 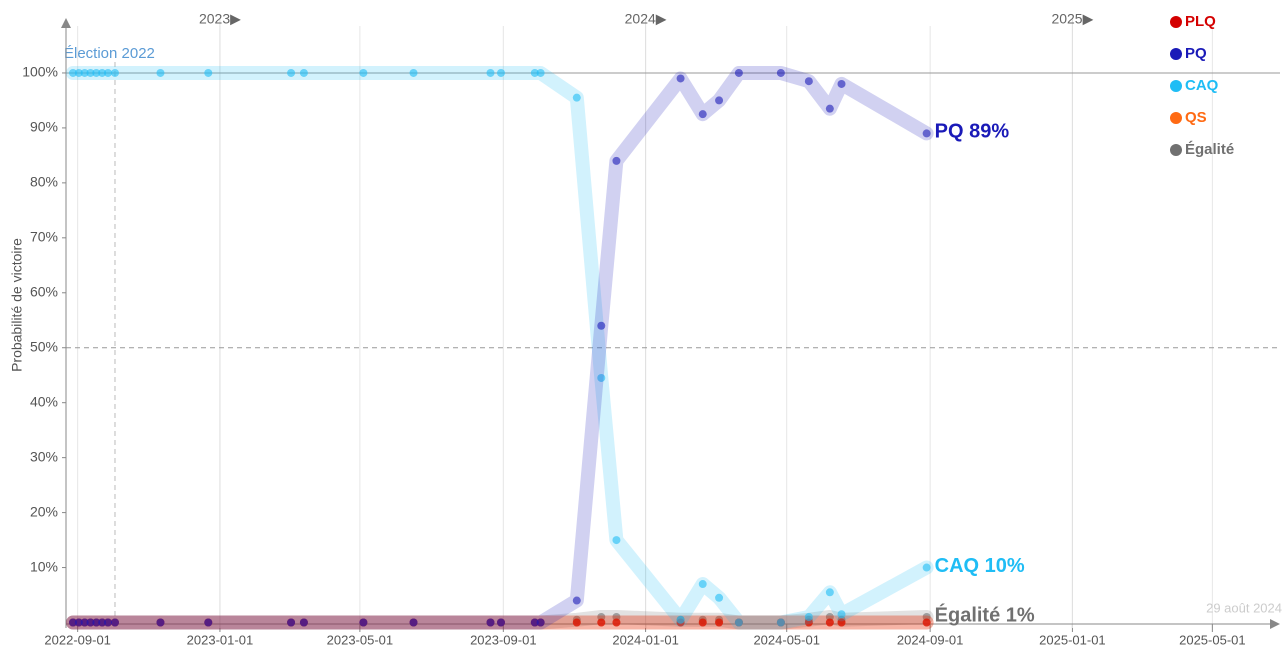 I want to click on legend-label: CAQ, so click(x=1202, y=85).